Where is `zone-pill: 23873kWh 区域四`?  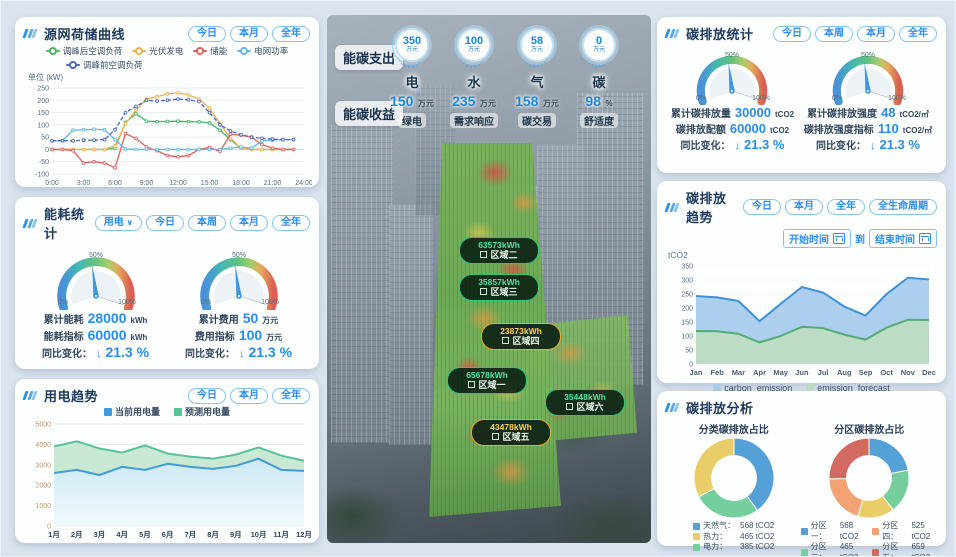
zone-pill: 23873kWh 区域四 is located at coordinates (521, 336).